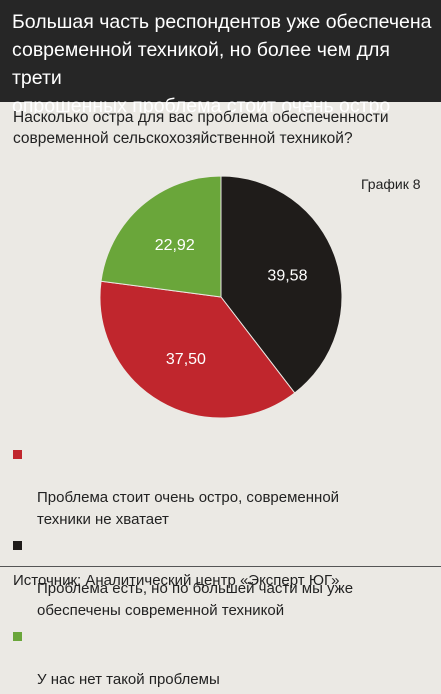 This screenshot has width=441, height=694. Describe the element at coordinates (186, 359) in the screenshot. I see `pie-value-label: 37,50` at that location.